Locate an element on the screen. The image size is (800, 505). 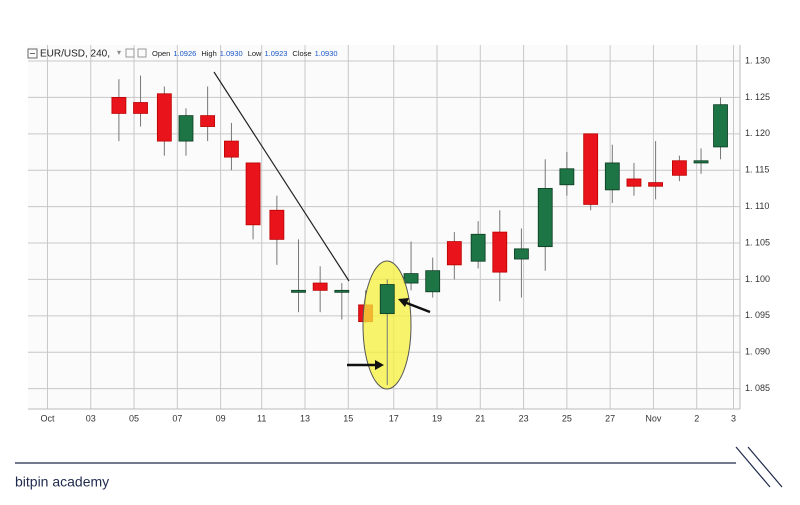
y-tick-label: 1. 085 is located at coordinates (757, 388).